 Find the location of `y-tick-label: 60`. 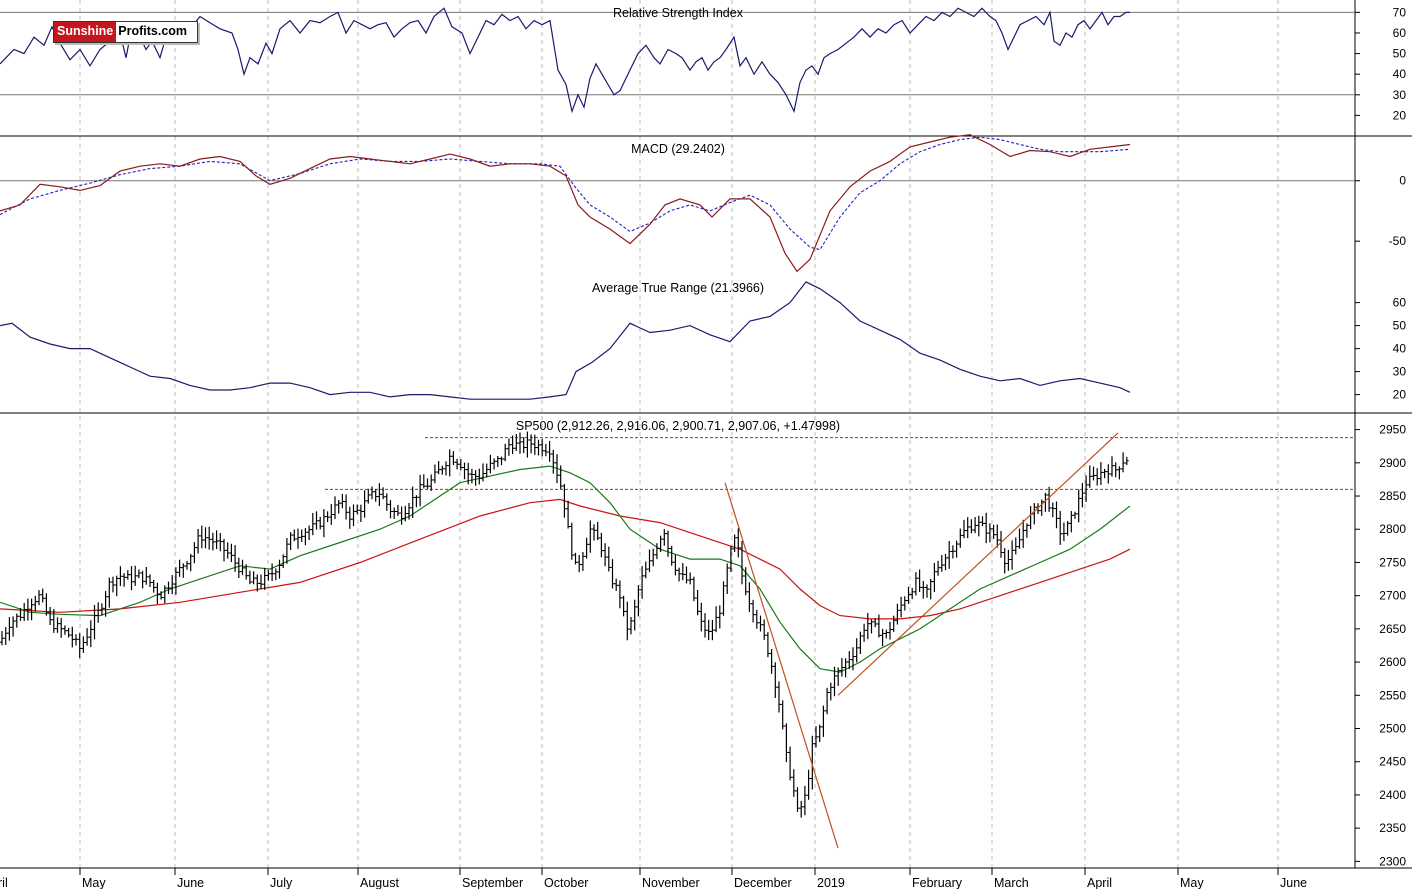

y-tick-label: 60 is located at coordinates (1400, 33).